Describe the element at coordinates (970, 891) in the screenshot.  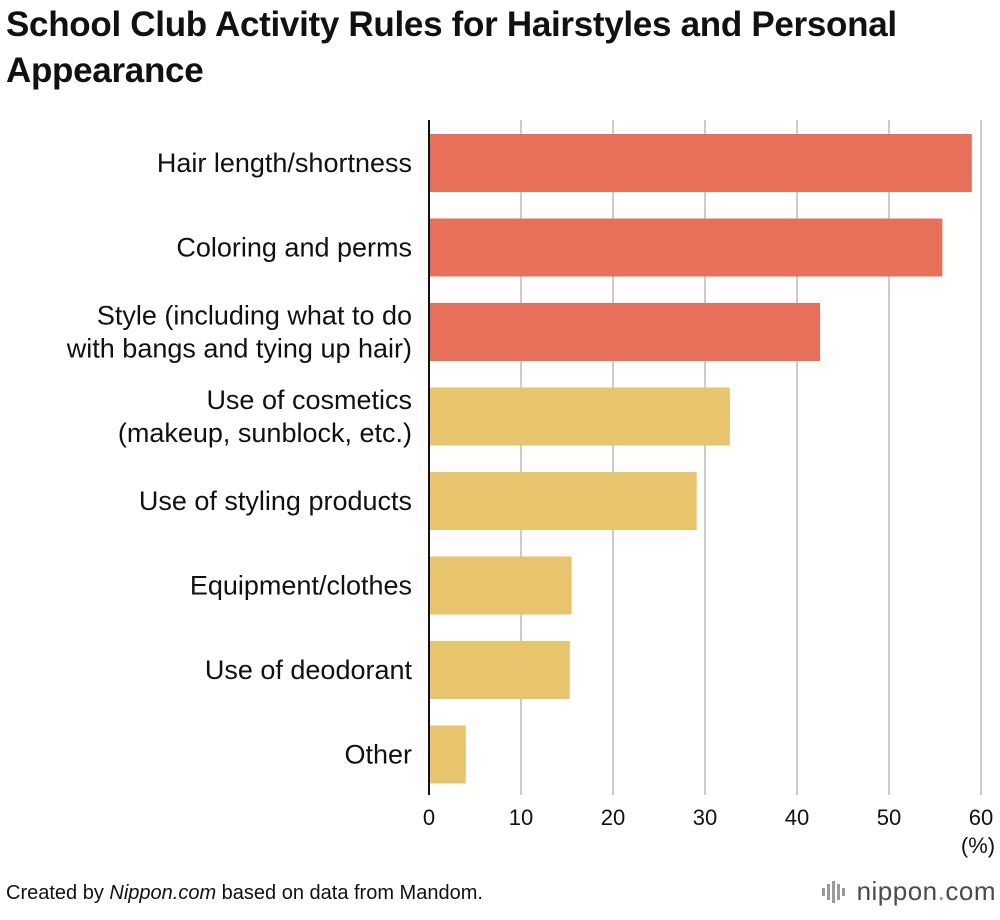
I see `brand-tld: com` at that location.